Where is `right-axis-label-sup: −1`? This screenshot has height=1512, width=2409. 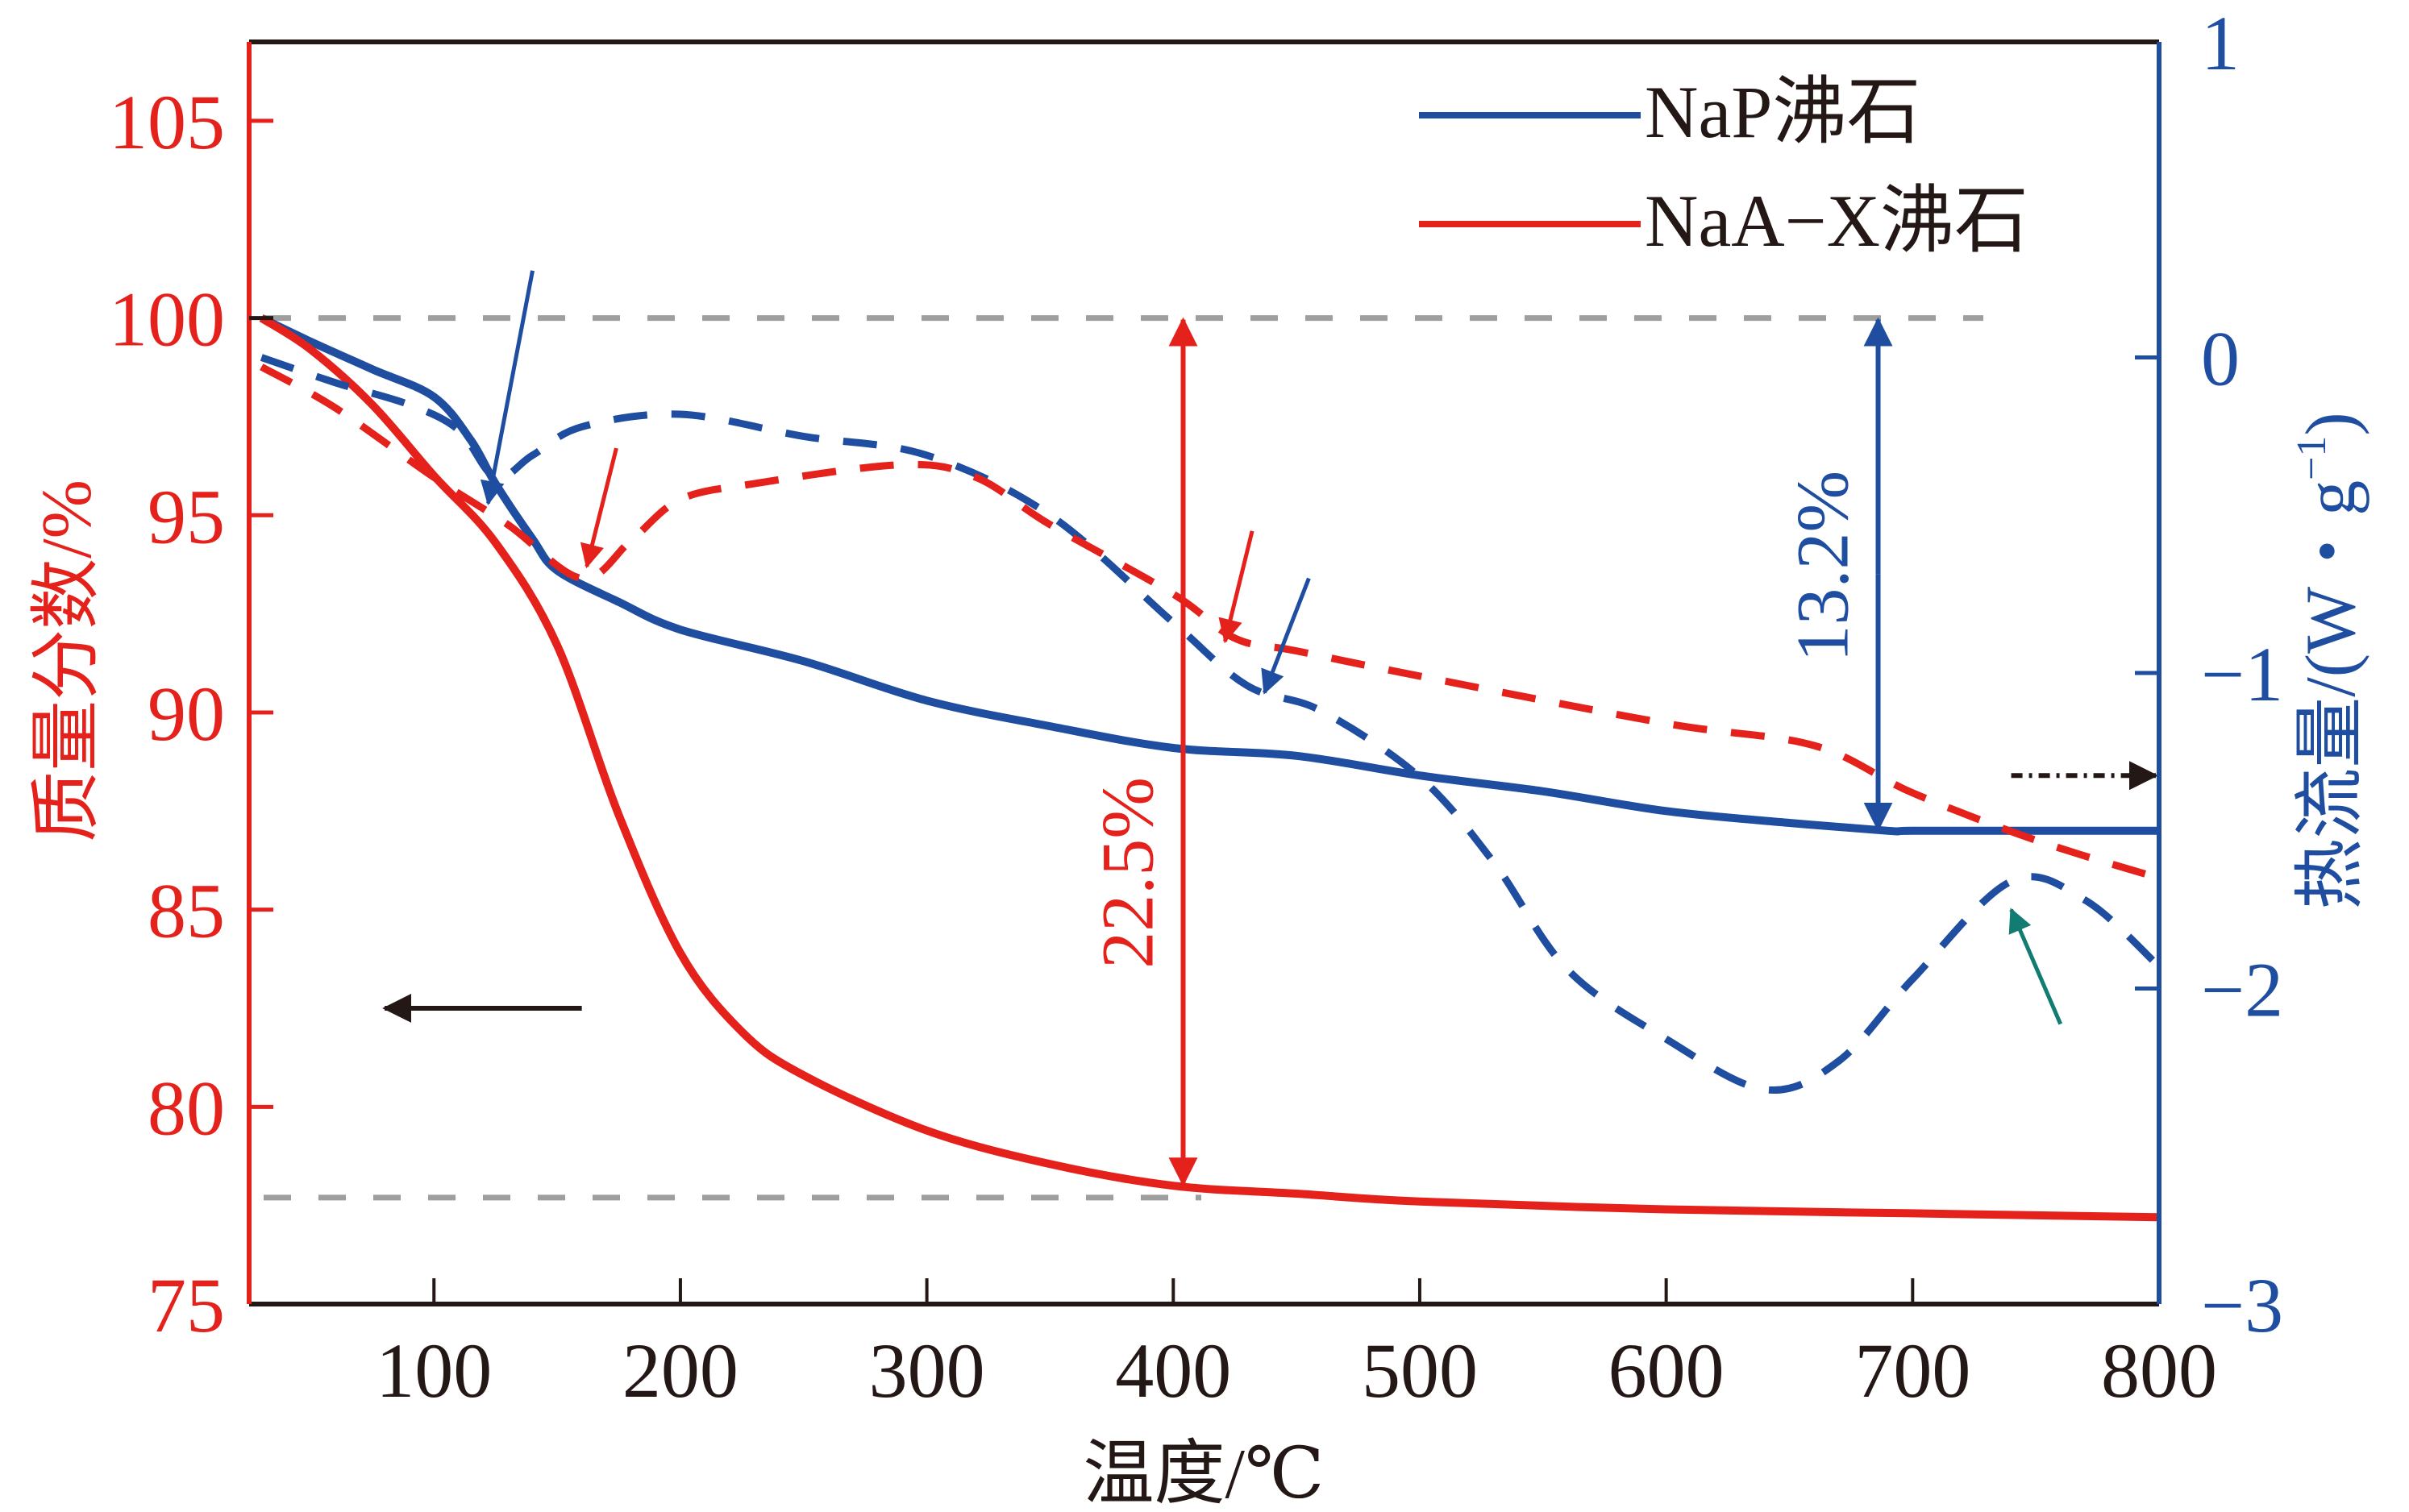
right-axis-label-sup: −1 is located at coordinates (2312, 458).